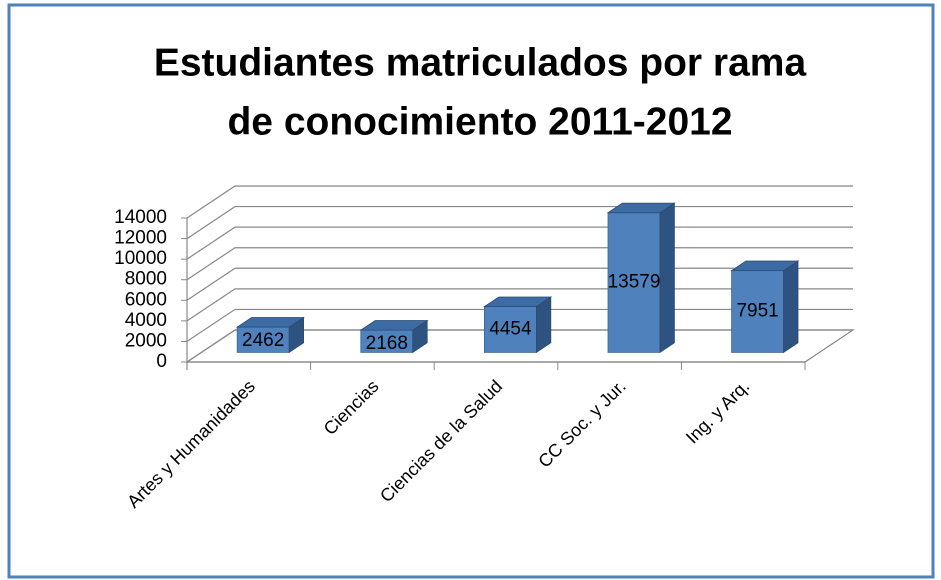 Image resolution: width=941 pixels, height=580 pixels. What do you see at coordinates (146, 340) in the screenshot?
I see `y-tick-label: 2000` at bounding box center [146, 340].